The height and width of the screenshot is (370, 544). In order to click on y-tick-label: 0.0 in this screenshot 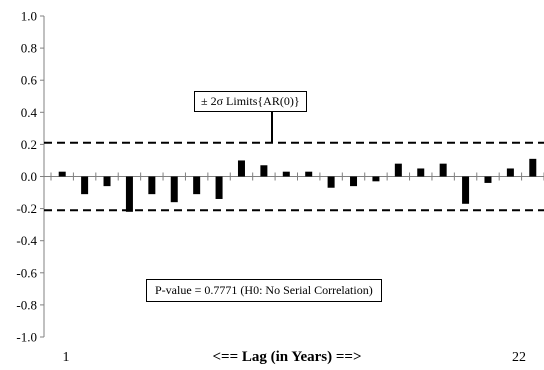, I will do `click(29, 176)`.